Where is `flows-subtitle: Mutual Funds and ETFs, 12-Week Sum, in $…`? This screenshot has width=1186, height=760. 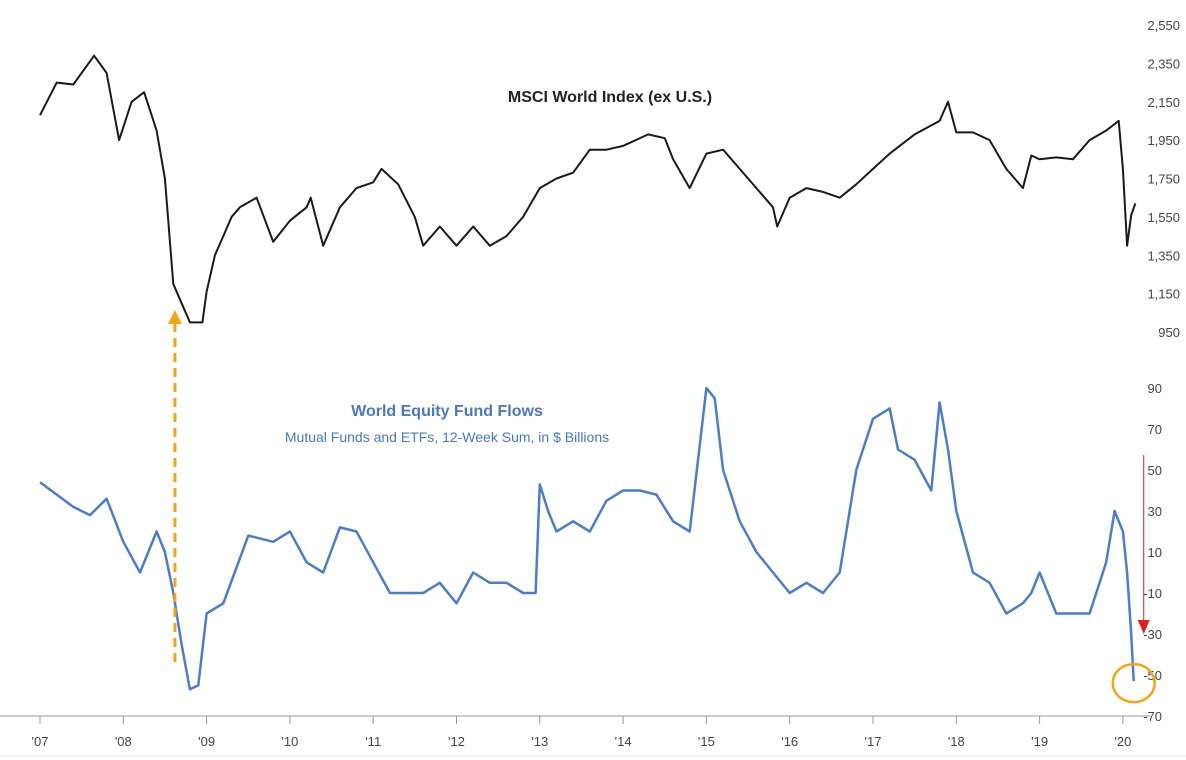 flows-subtitle: Mutual Funds and ETFs, 12-Week Sum, in $… is located at coordinates (447, 437).